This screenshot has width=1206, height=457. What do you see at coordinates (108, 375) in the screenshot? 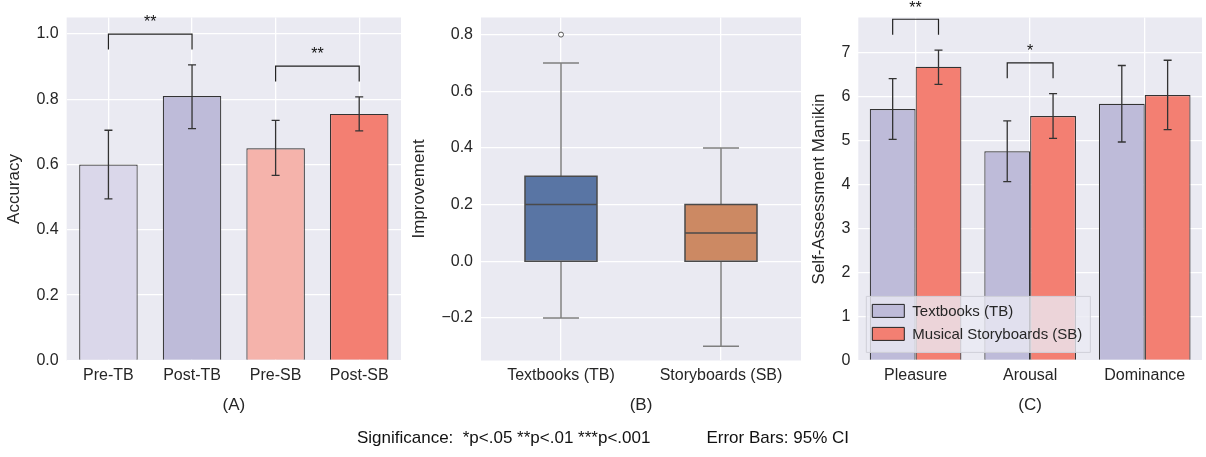
I see `x-tick-label: Pre-TB` at bounding box center [108, 375].